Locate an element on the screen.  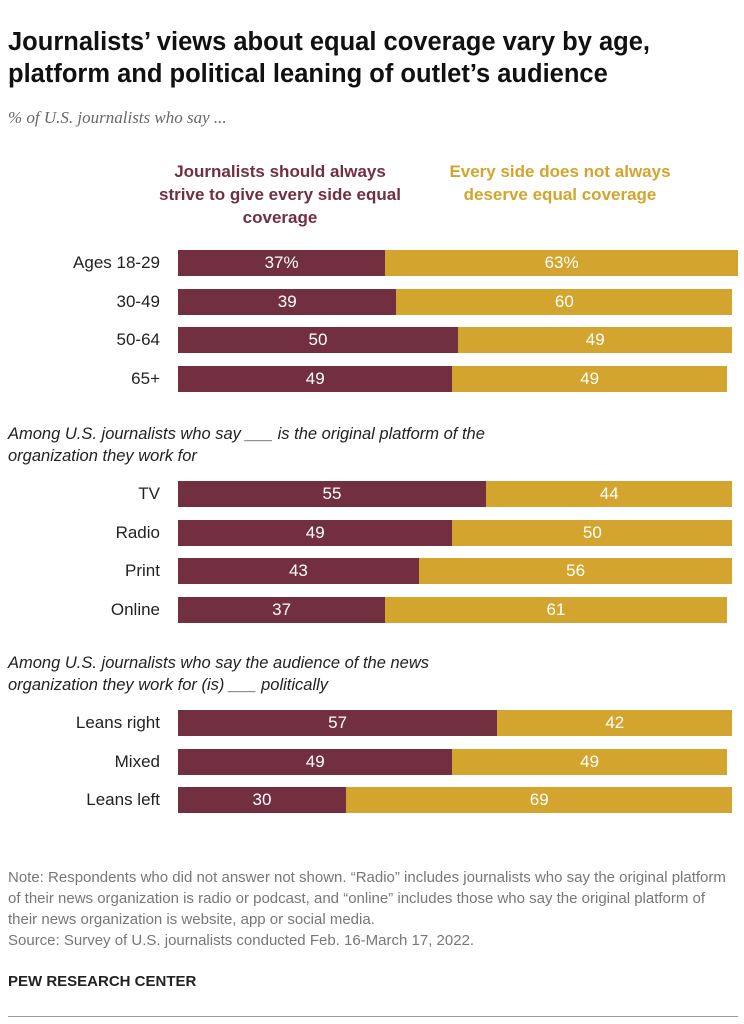
category-label: 50-64 is located at coordinates (138, 339).